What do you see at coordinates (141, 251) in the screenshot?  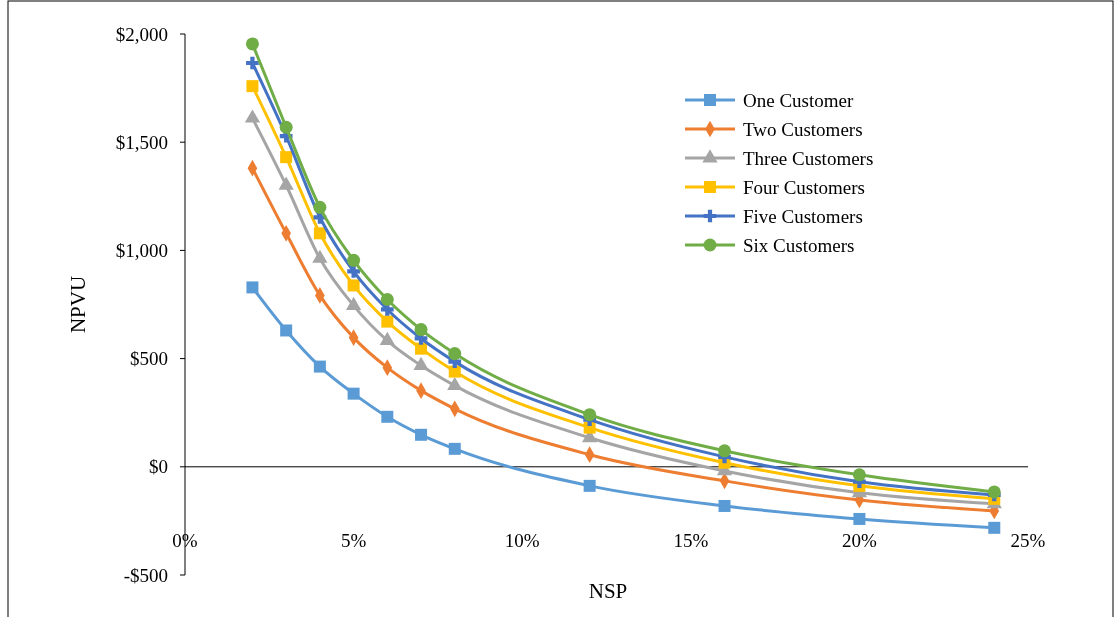 I see `y-tick-label: $1,000` at bounding box center [141, 251].